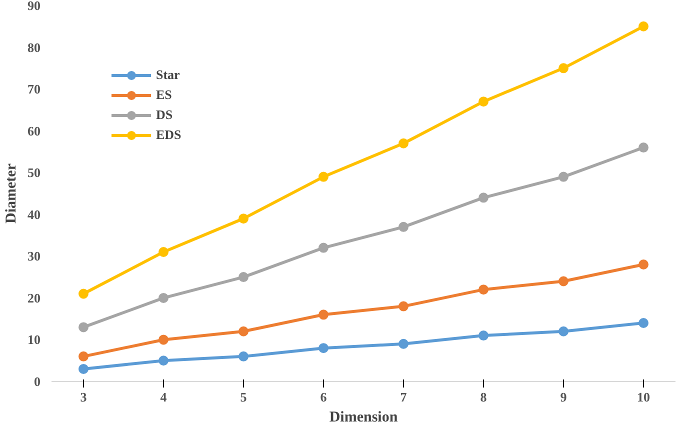 The image size is (685, 432). Describe the element at coordinates (164, 95) in the screenshot. I see `legend-label: ES` at that location.